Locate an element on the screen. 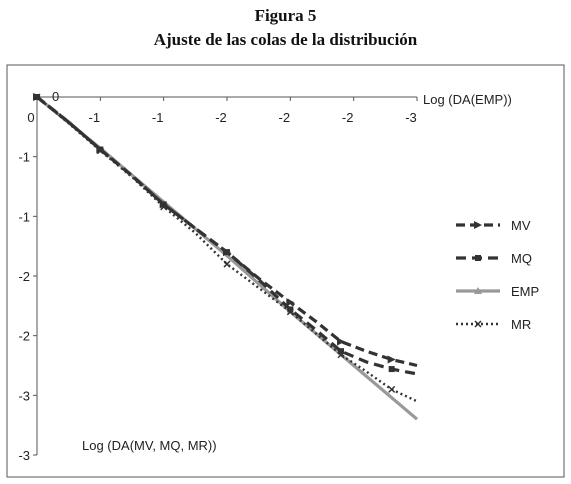 The height and width of the screenshot is (484, 571). legend-marker-mv is located at coordinates (478, 225).